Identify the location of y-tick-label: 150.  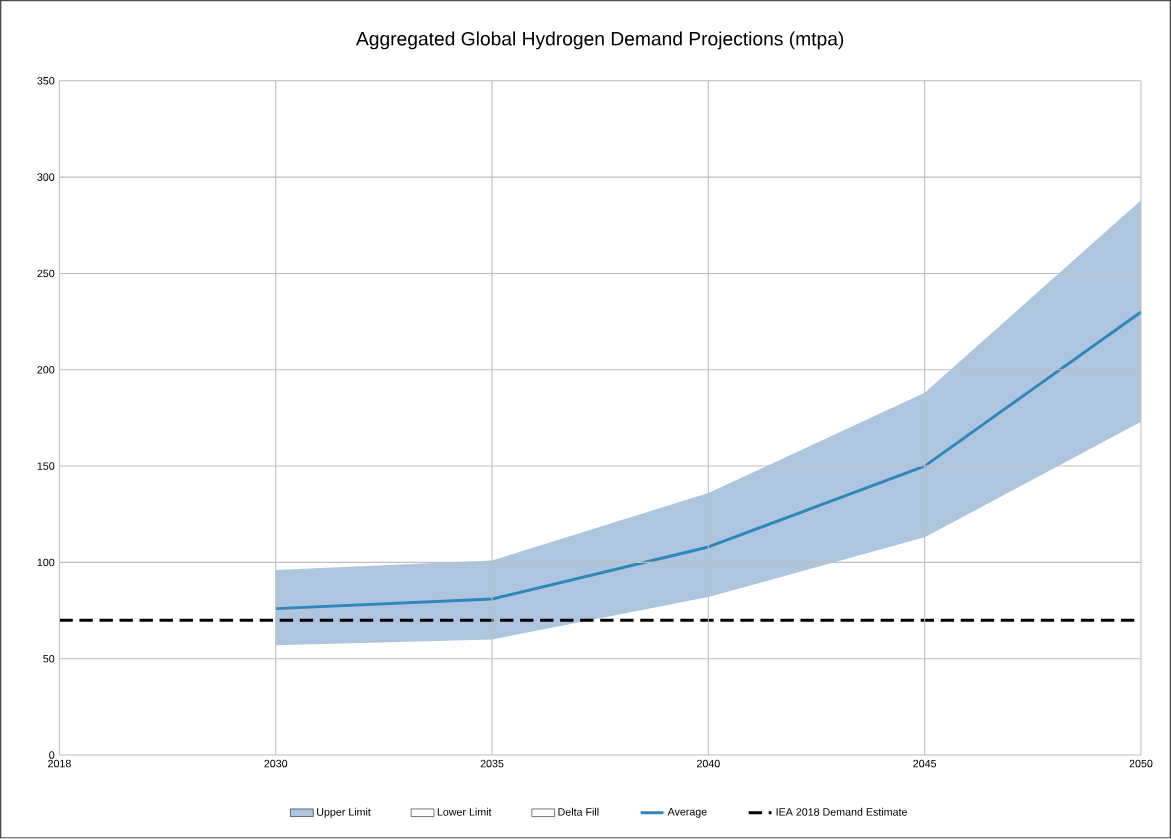
(46, 466).